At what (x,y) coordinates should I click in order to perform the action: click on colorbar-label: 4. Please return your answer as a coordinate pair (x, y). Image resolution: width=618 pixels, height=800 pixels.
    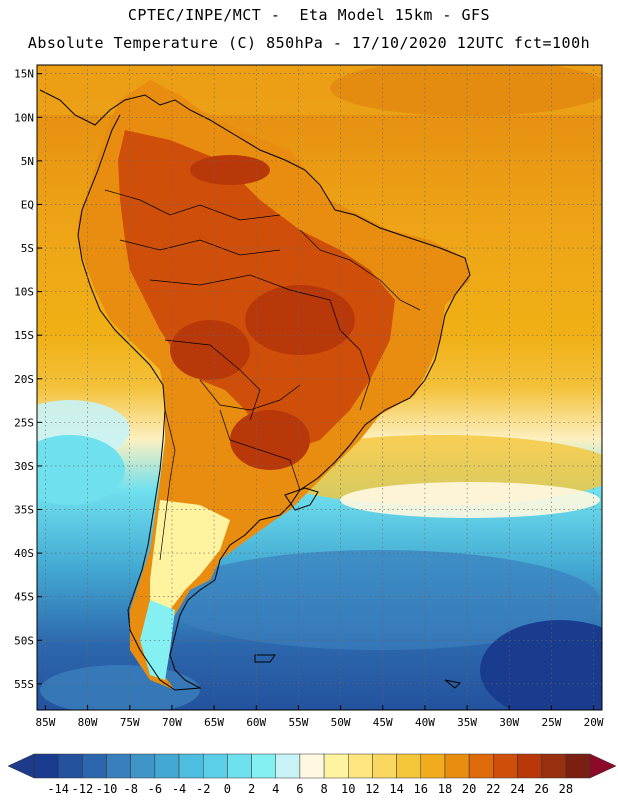
    Looking at the image, I should click on (275, 789).